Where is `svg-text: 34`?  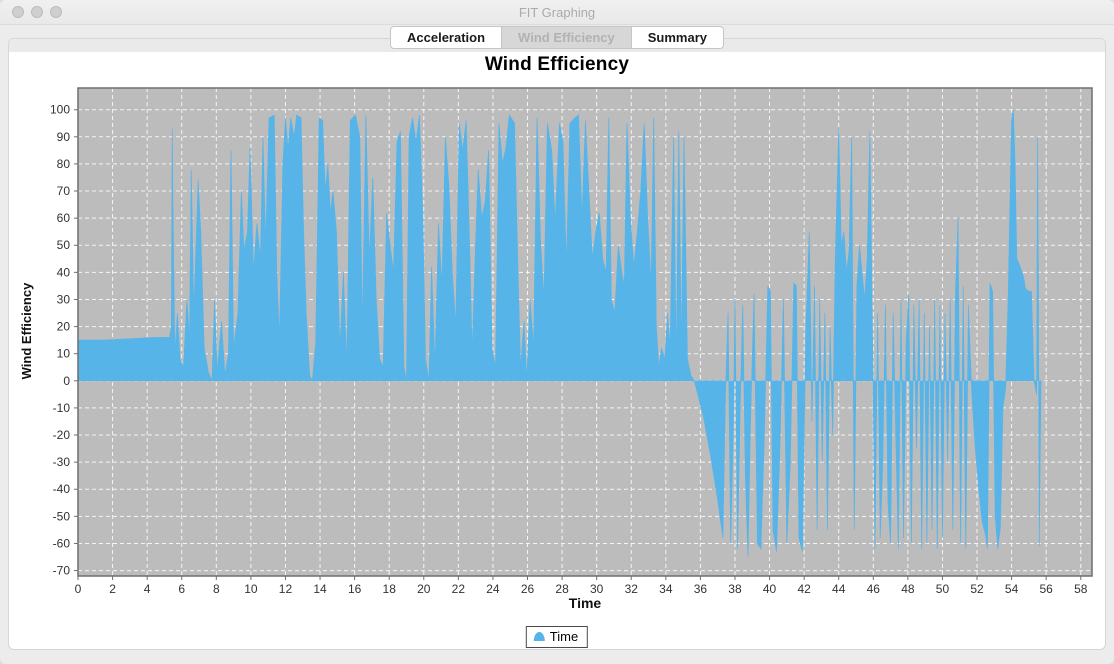
svg-text: 34 is located at coordinates (666, 589).